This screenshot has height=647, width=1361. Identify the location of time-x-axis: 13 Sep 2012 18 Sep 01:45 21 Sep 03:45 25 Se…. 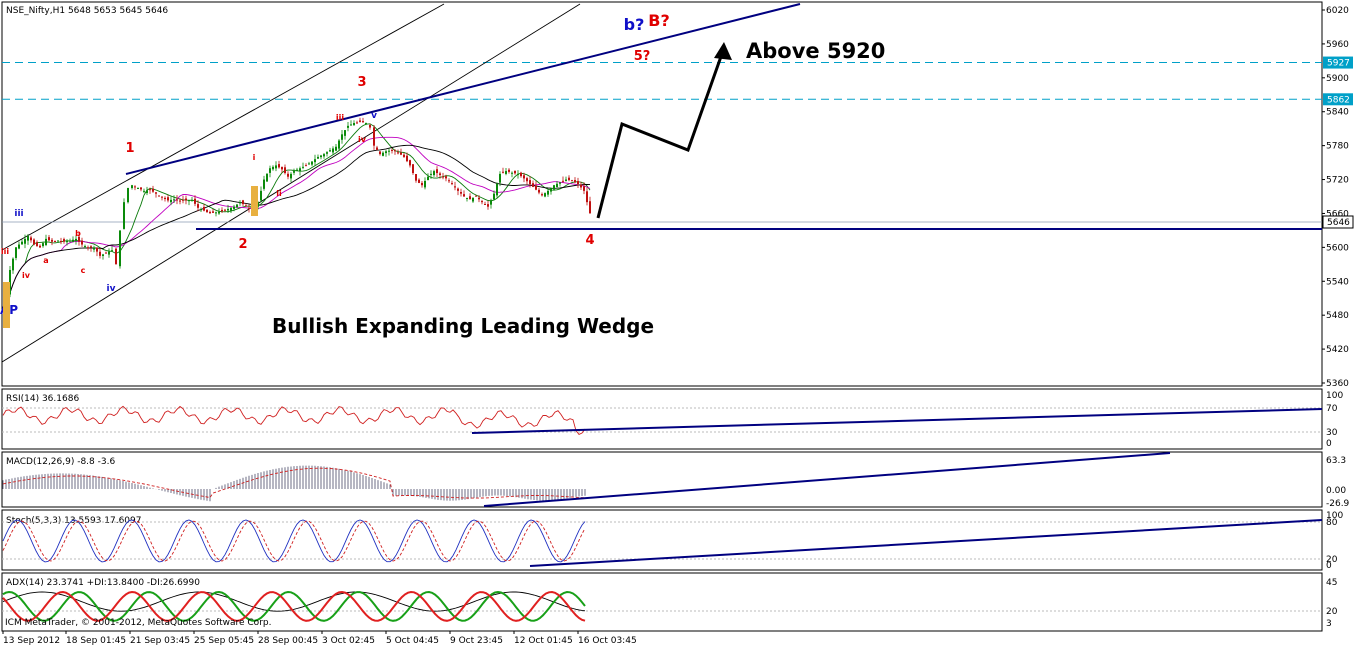
(319, 638).